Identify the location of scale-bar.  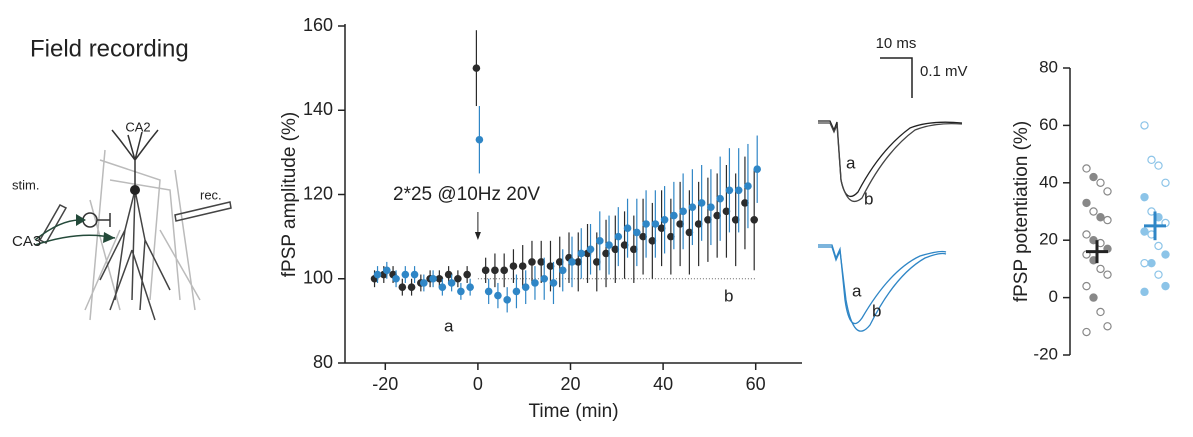
(896, 77).